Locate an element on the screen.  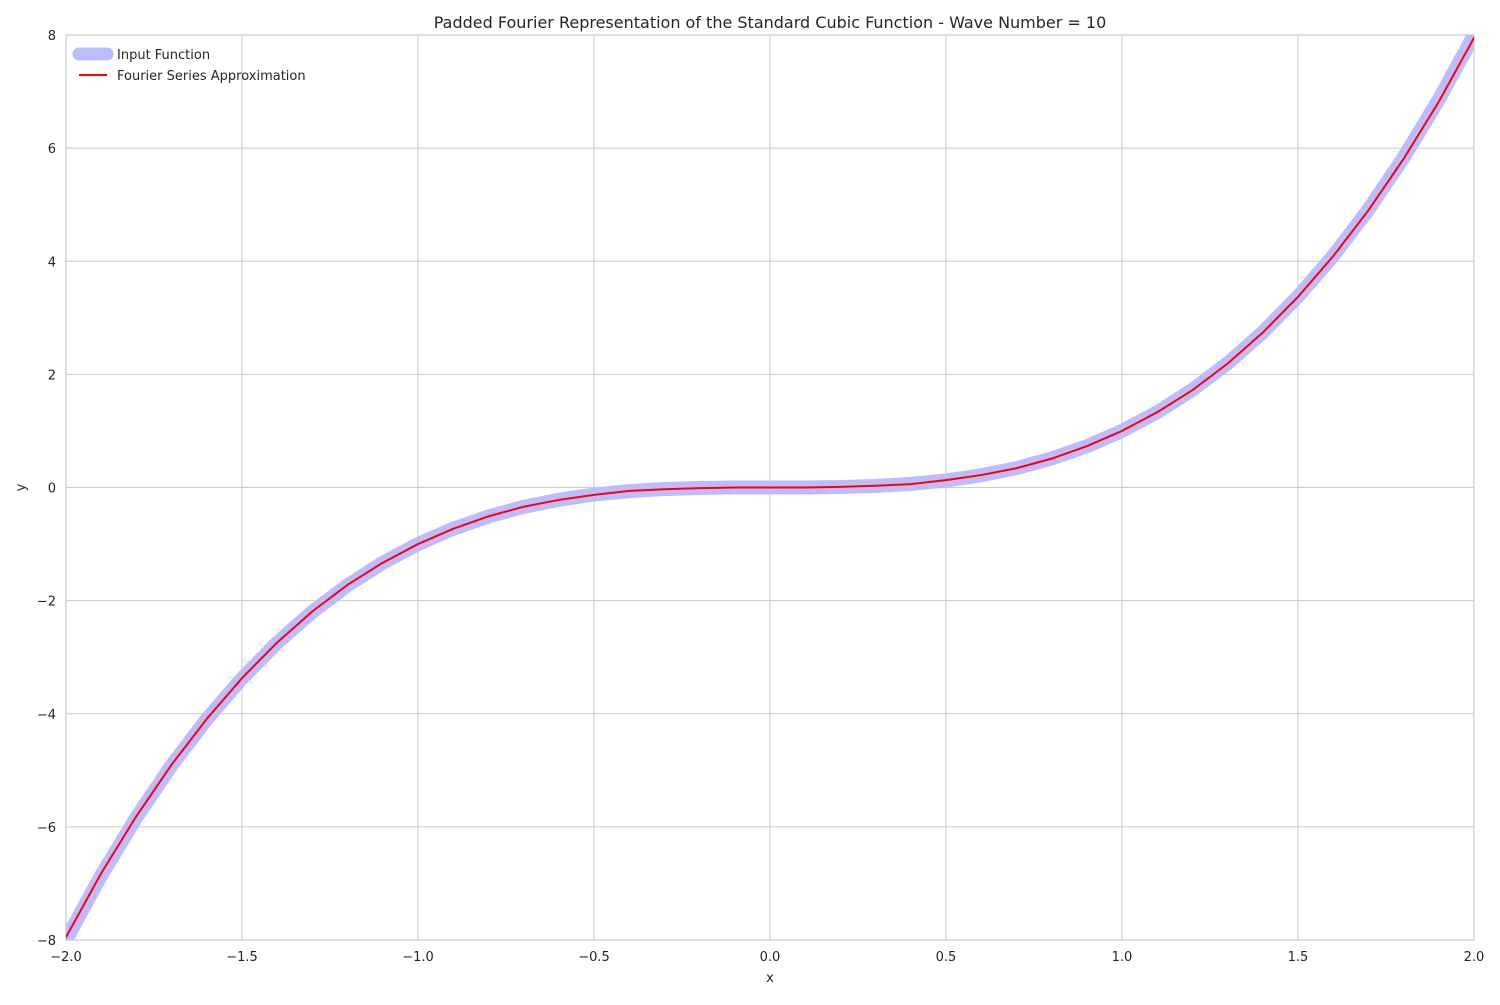
x-tick-label: 1.0 is located at coordinates (1122, 957).